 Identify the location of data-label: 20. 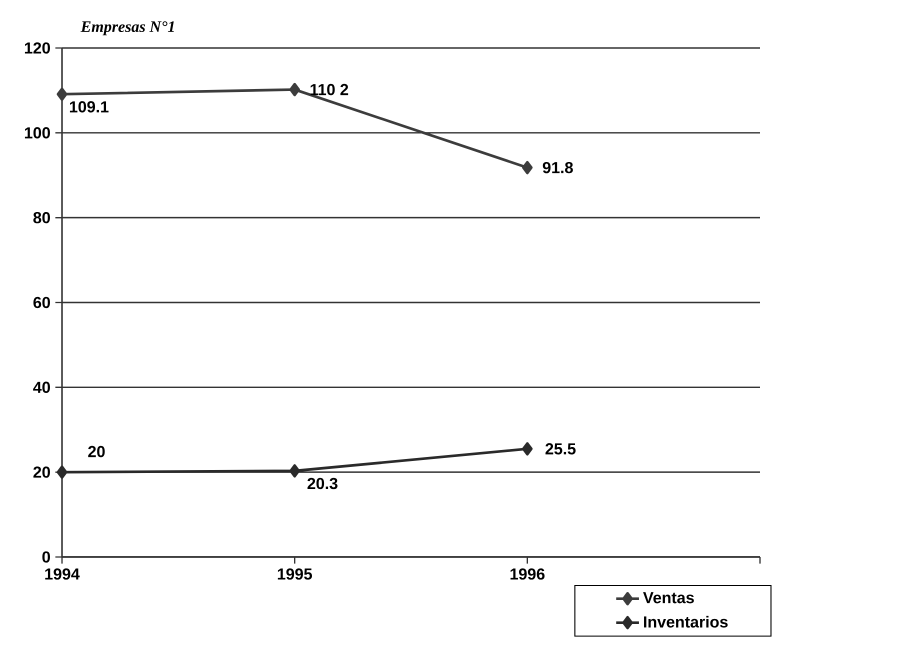
(96, 452).